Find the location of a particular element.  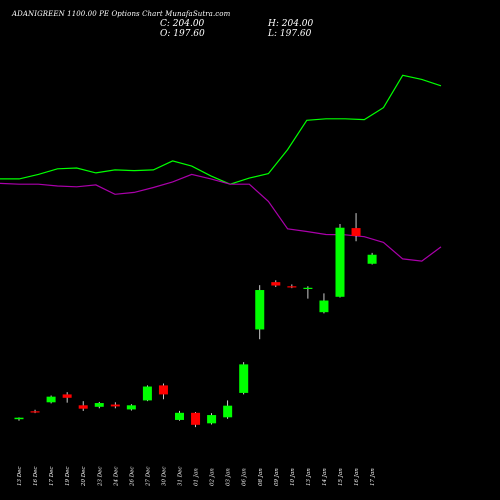

open-readout: O: 197.60 is located at coordinates (182, 34).